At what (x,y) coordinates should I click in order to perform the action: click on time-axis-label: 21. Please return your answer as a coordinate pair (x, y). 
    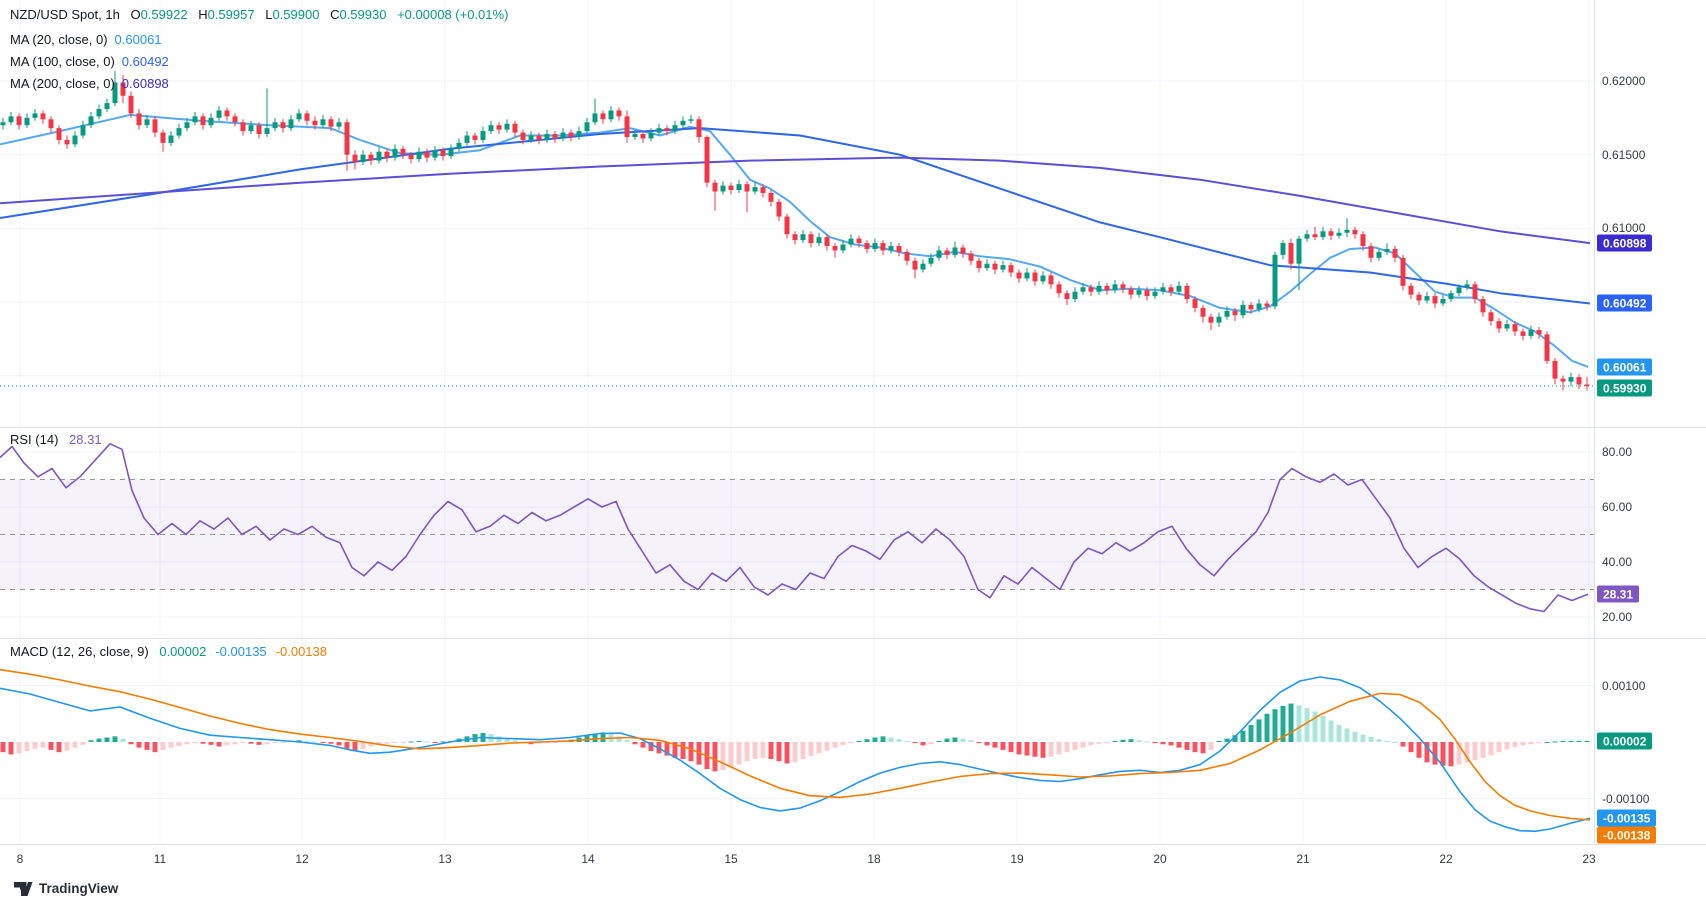
    Looking at the image, I should click on (1303, 859).